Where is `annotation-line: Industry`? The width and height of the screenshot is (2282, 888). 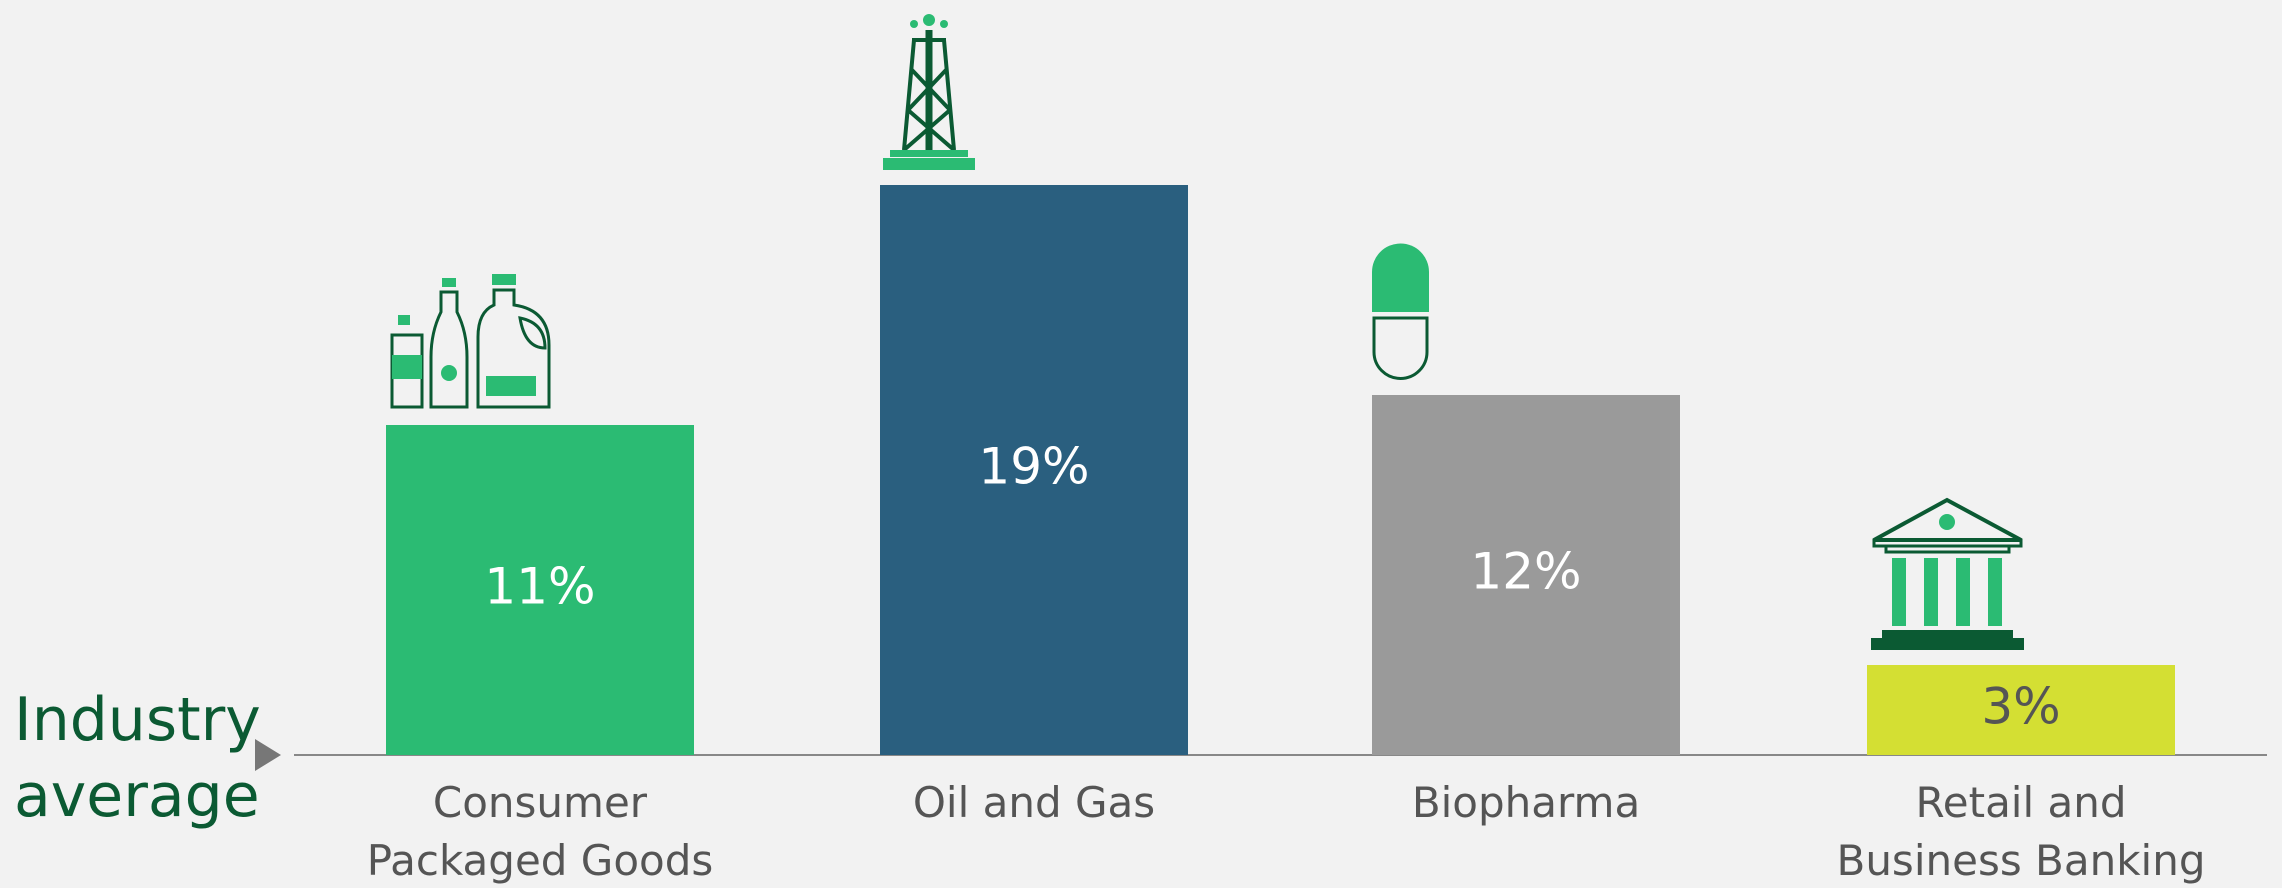 annotation-line: Industry is located at coordinates (137, 720).